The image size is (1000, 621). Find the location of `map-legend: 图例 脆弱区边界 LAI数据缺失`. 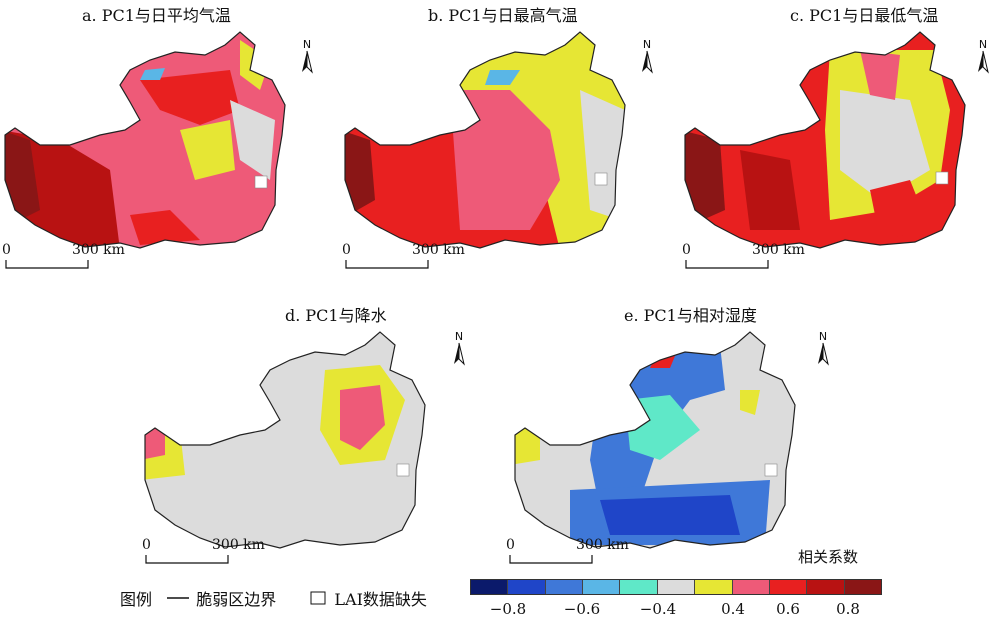

map-legend: 图例 脆弱区边界 LAI数据缺失 is located at coordinates (273, 598).